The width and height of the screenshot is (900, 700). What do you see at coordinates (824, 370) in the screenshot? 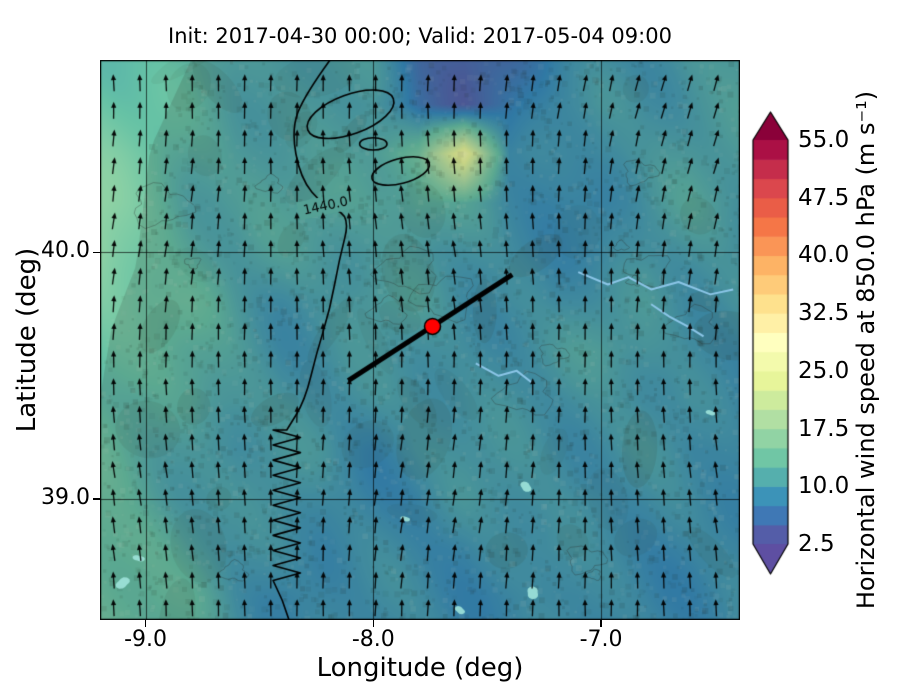
I see `colorbar-tick-label: 25.0` at bounding box center [824, 370].